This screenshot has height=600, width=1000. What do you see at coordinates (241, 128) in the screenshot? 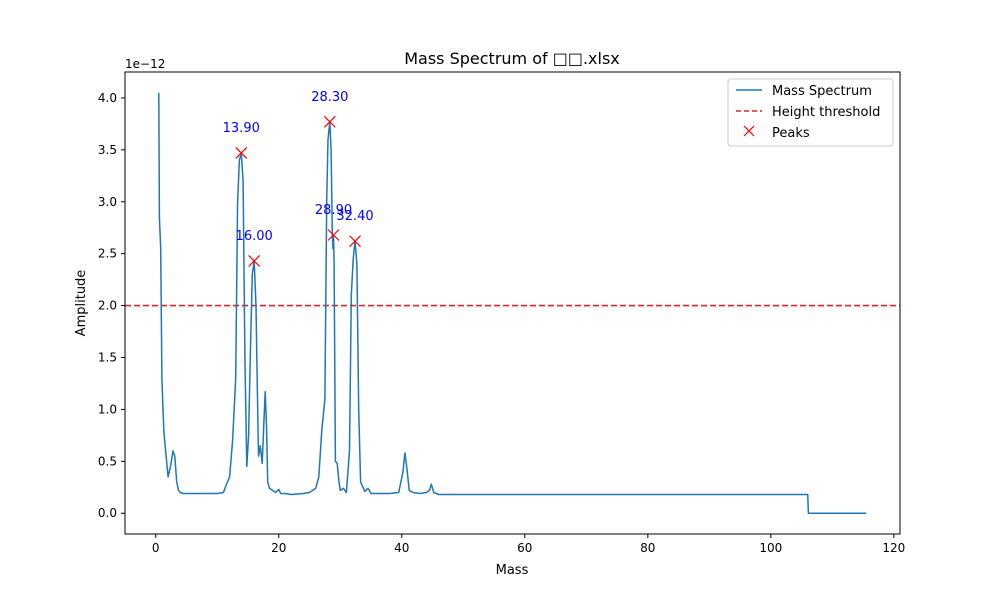
I see `peak-label: 13.90` at bounding box center [241, 128].